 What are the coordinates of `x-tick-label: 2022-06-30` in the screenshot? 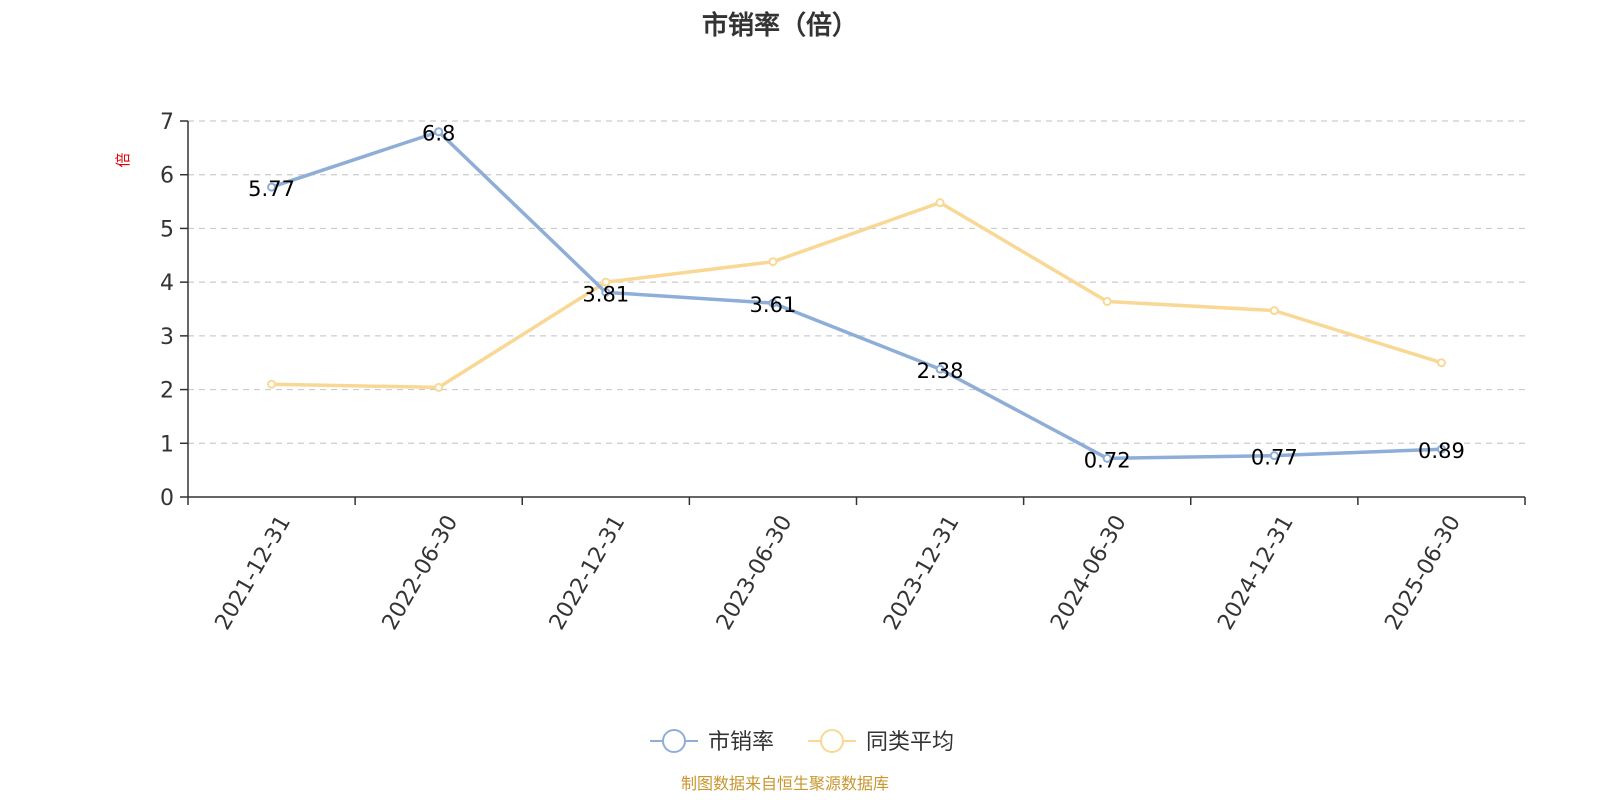 It's located at (421, 572).